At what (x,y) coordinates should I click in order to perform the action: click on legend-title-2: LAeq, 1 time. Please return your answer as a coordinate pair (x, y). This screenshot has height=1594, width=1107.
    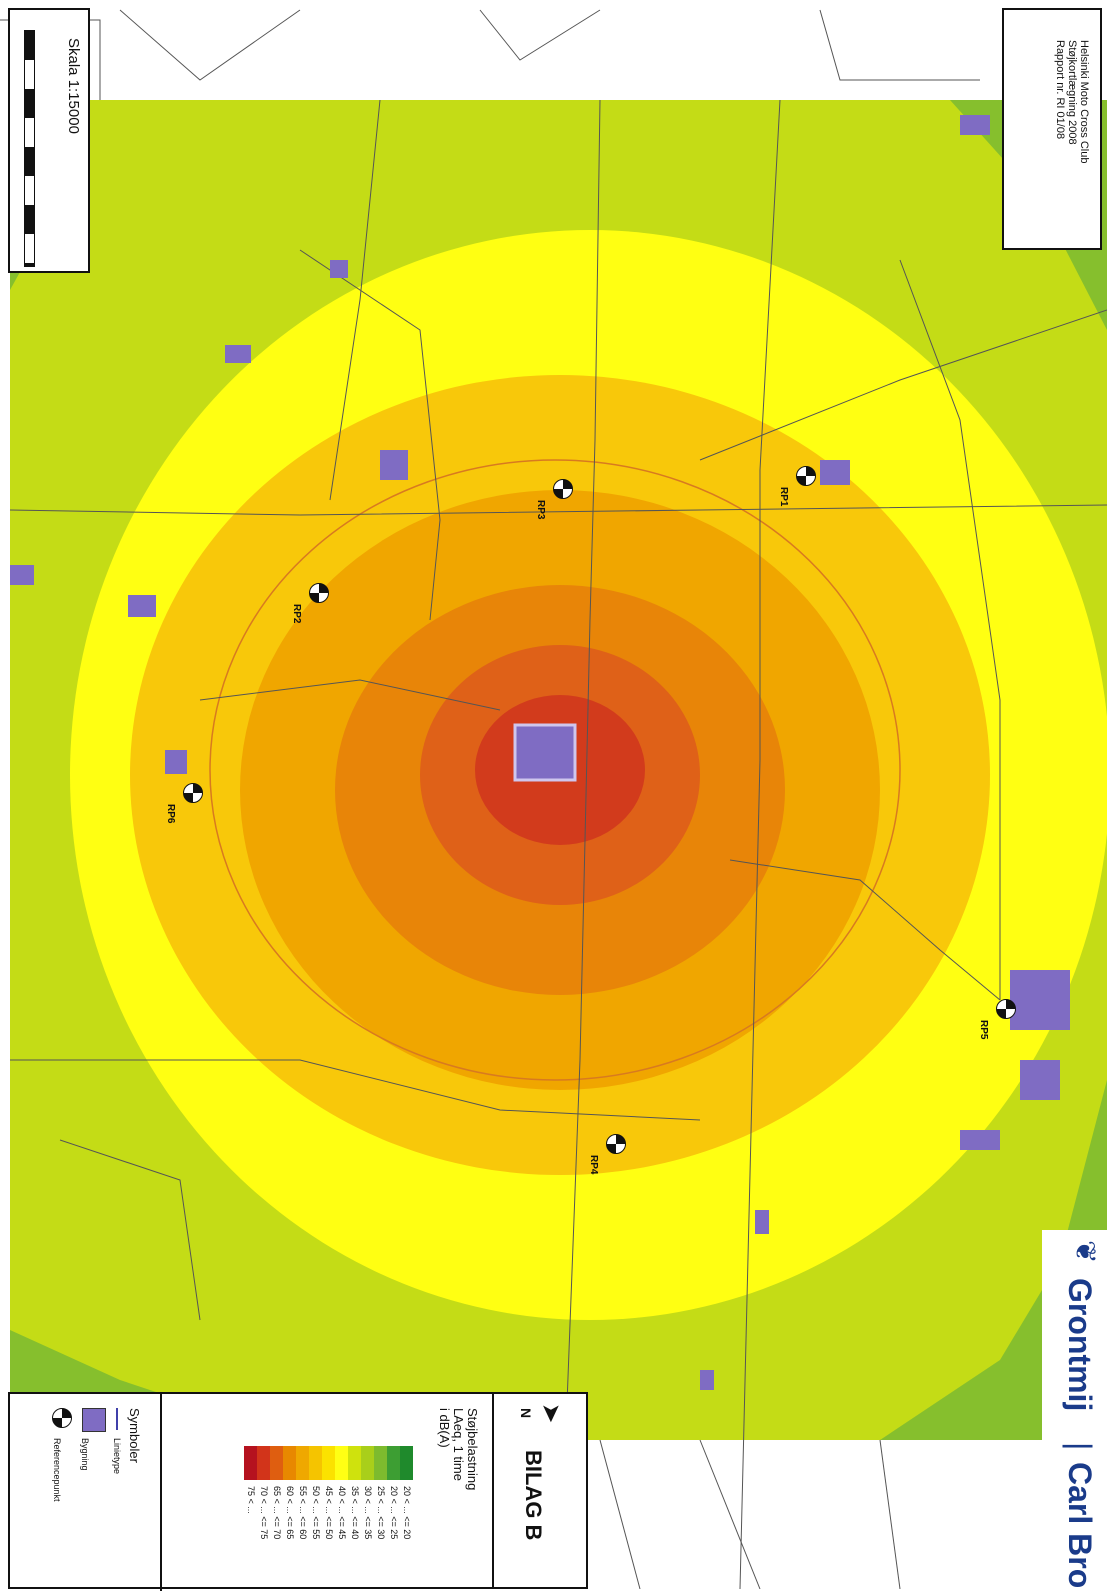
    Looking at the image, I should click on (458, 1444).